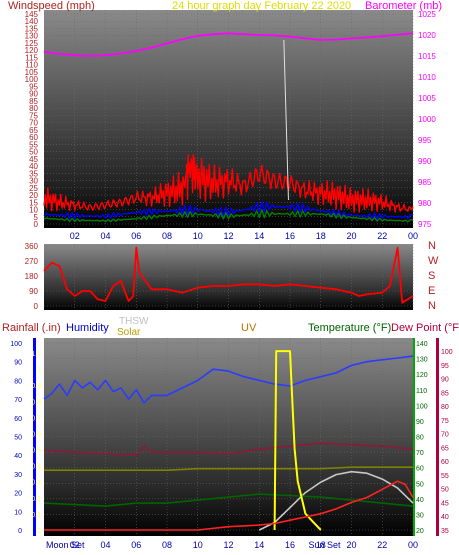 The image size is (459, 555). I want to click on wind-baro-x-tick: 22, so click(382, 236).